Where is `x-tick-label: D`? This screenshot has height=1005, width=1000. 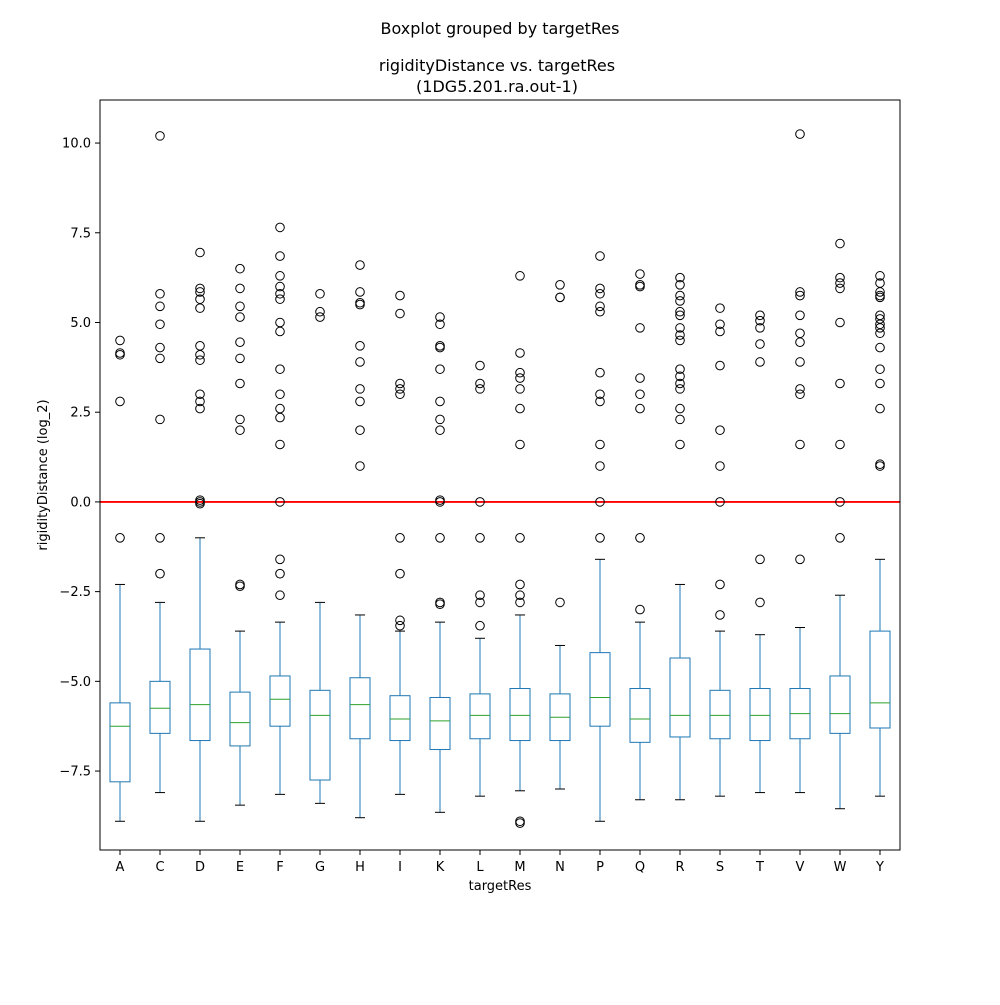
x-tick-label: D is located at coordinates (200, 867).